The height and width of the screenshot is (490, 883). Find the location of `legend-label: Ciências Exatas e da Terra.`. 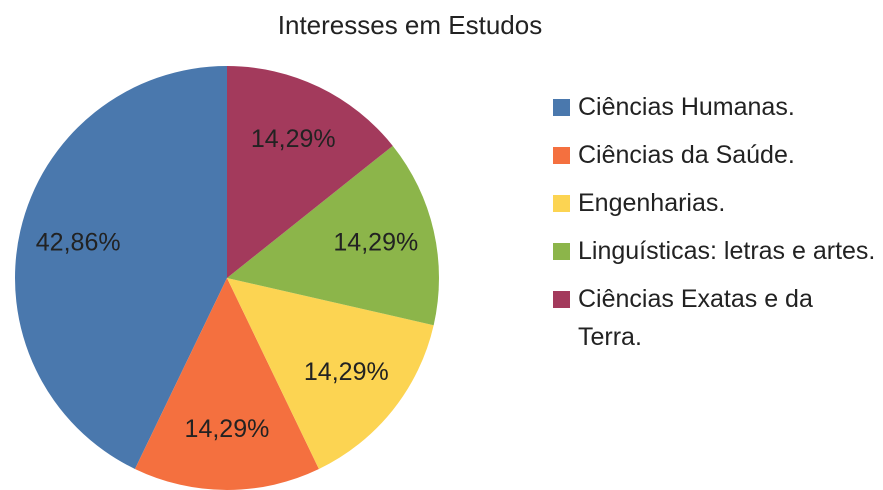

legend-label: Ciências Exatas e da Terra. is located at coordinates (695, 318).